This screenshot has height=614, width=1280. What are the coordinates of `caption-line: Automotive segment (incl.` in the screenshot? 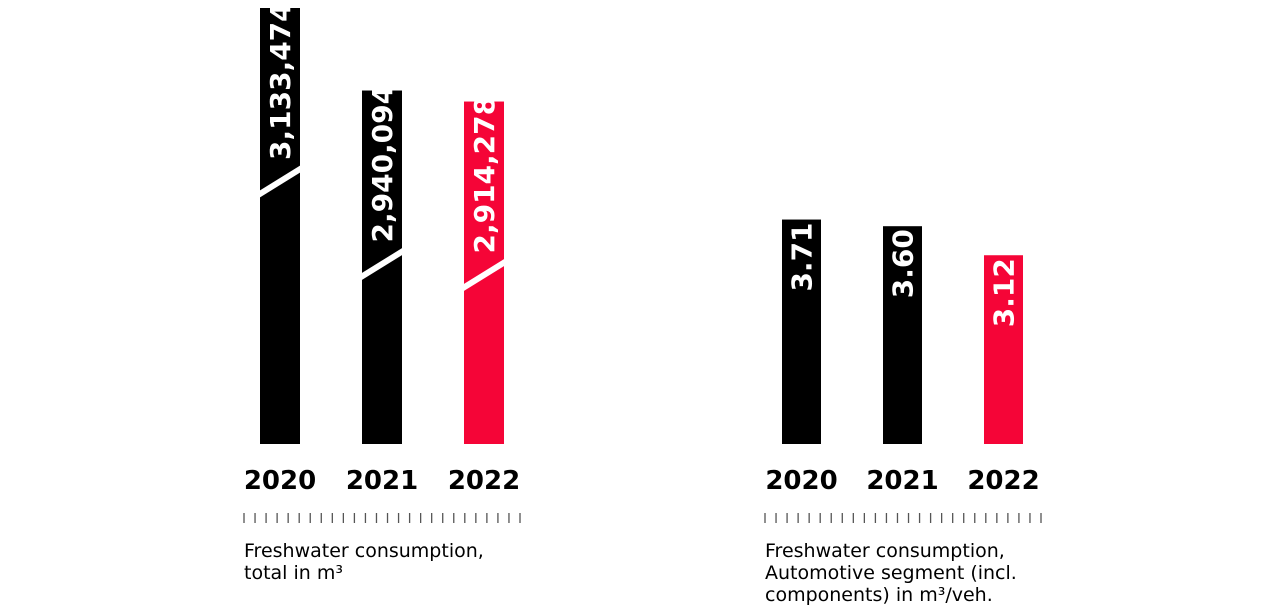 It's located at (891, 573).